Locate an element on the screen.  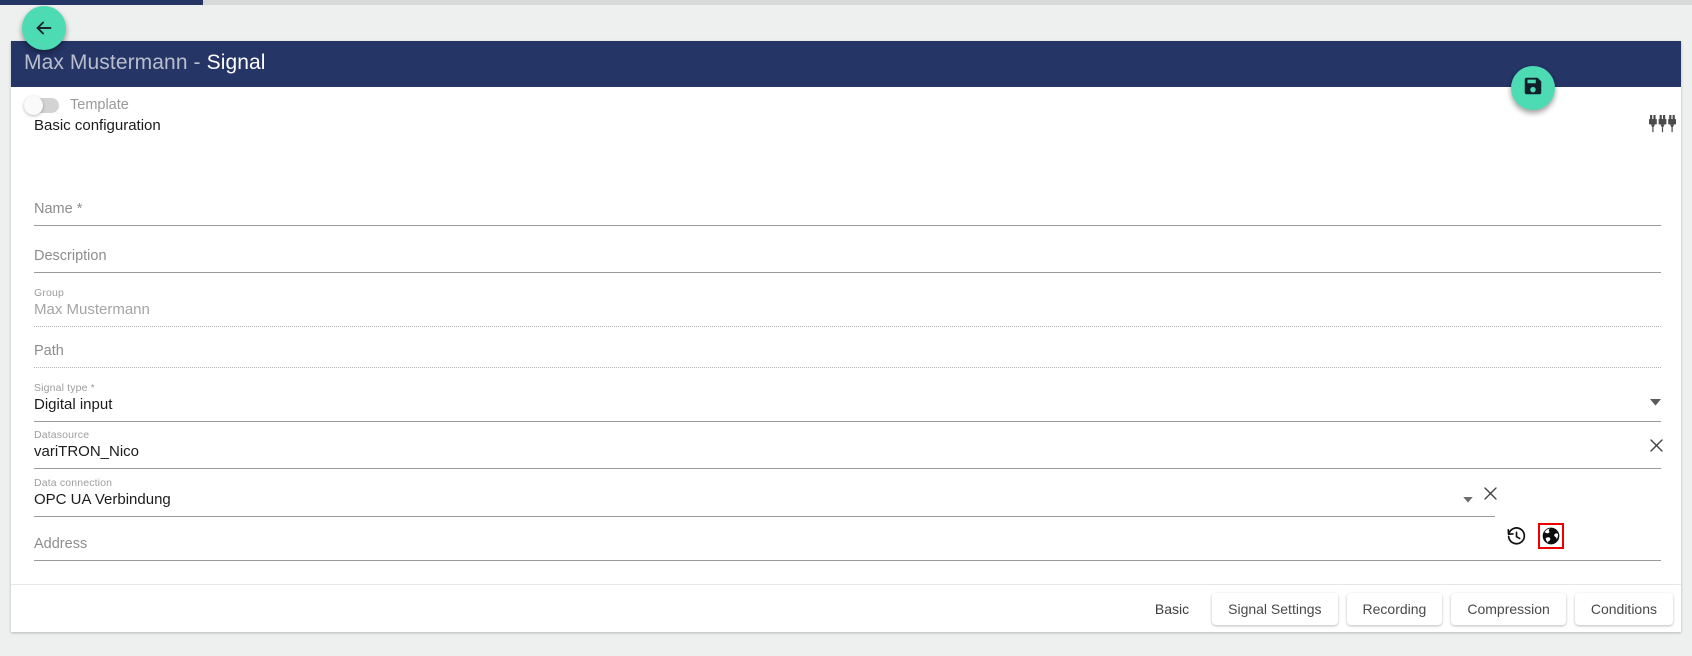
field-address-underline is located at coordinates (847, 560).